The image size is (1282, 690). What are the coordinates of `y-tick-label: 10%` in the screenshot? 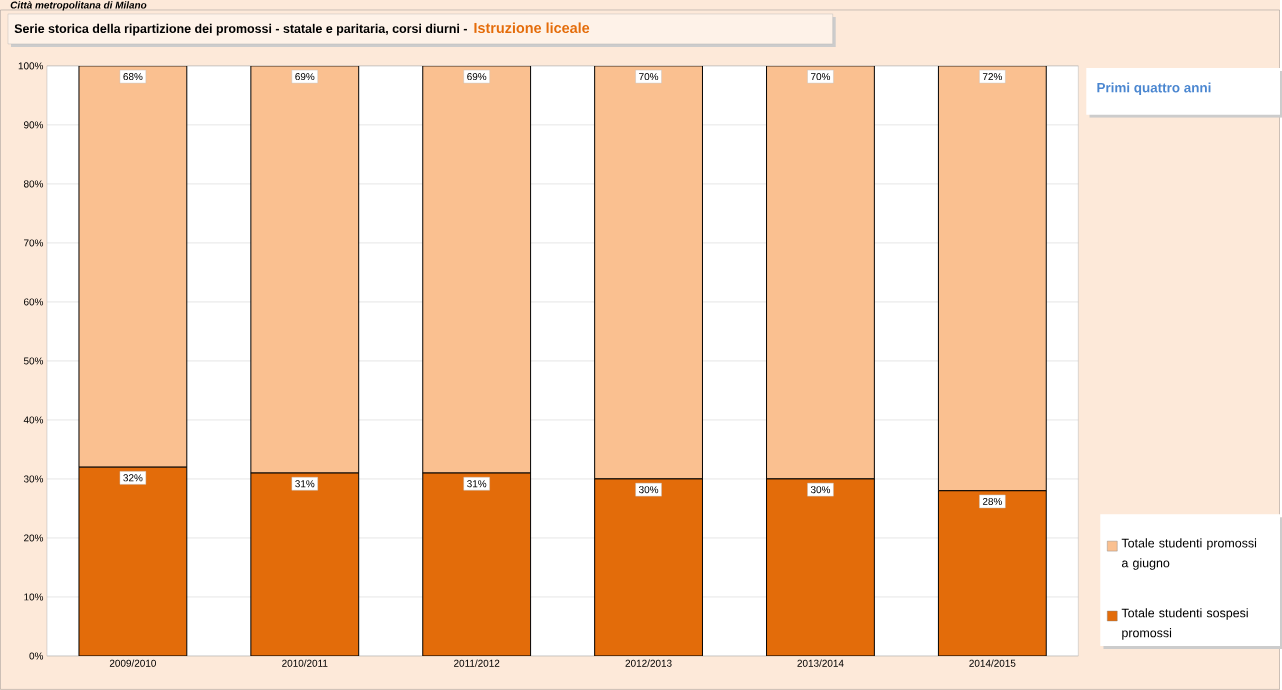 It's located at (34, 597).